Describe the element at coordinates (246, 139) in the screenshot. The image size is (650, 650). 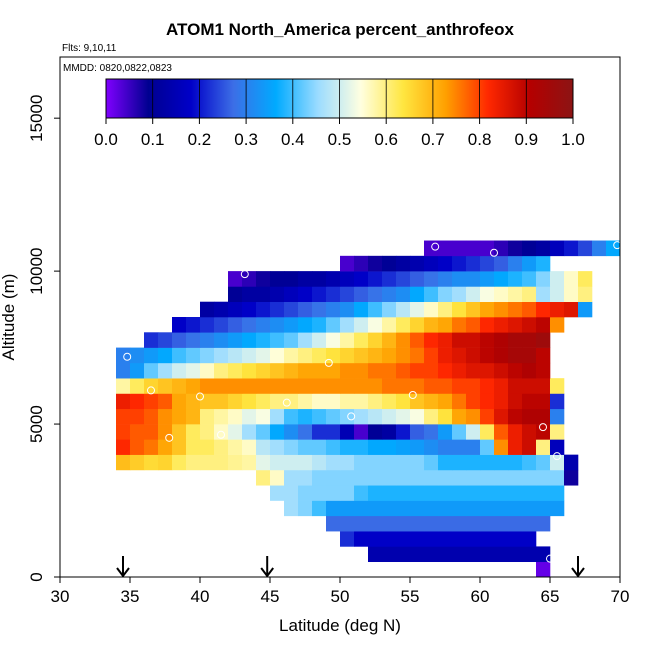
I see `colorbar-tick-label: 0.3` at that location.